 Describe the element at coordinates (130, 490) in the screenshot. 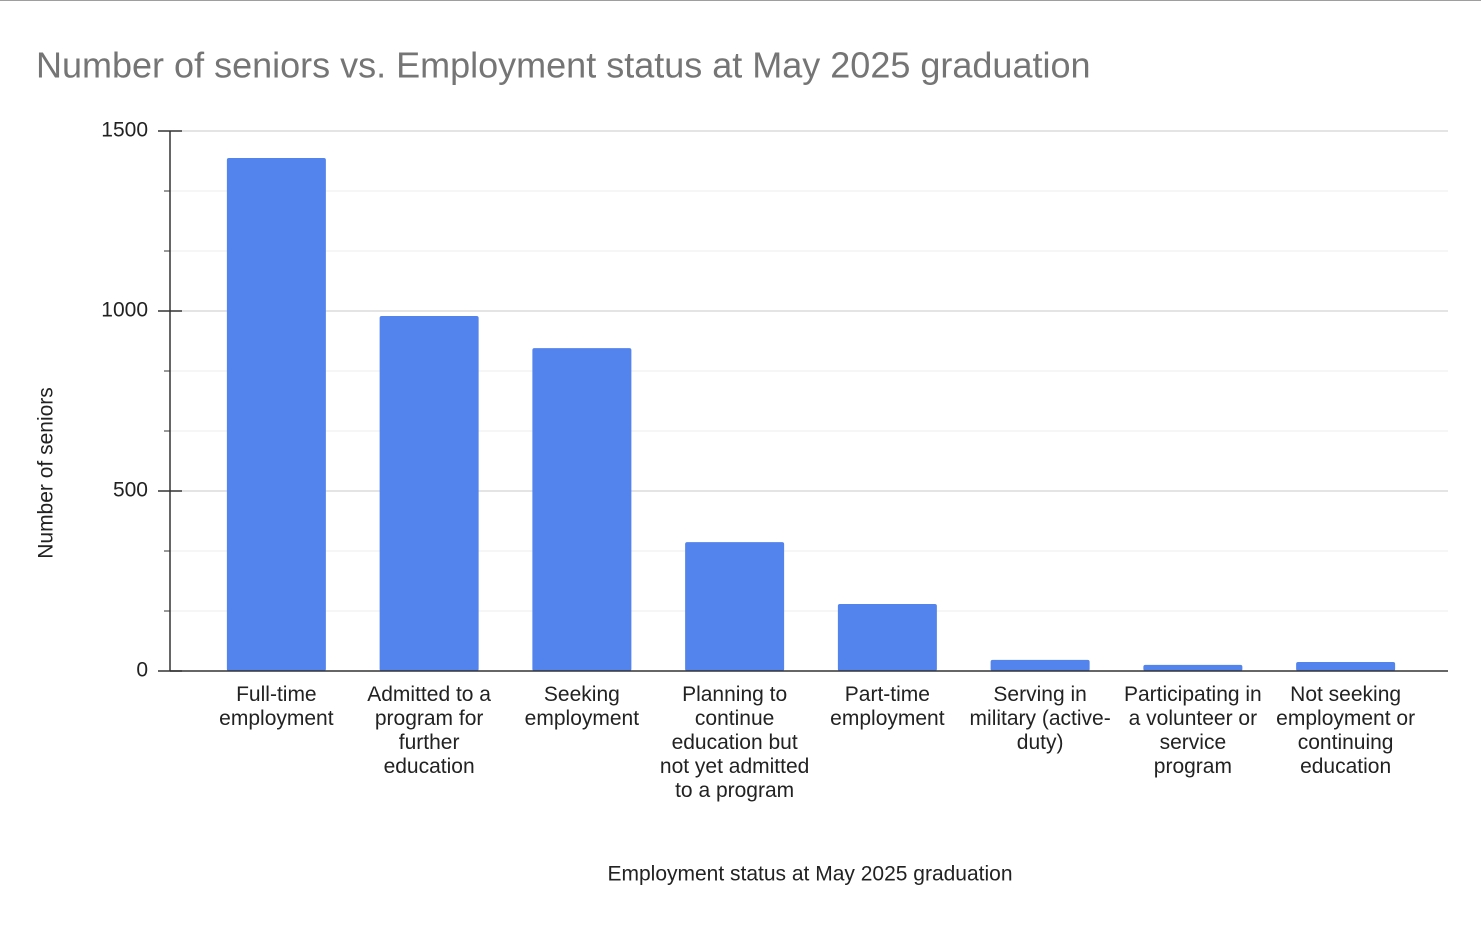

I see `y-tick-label: 500` at that location.